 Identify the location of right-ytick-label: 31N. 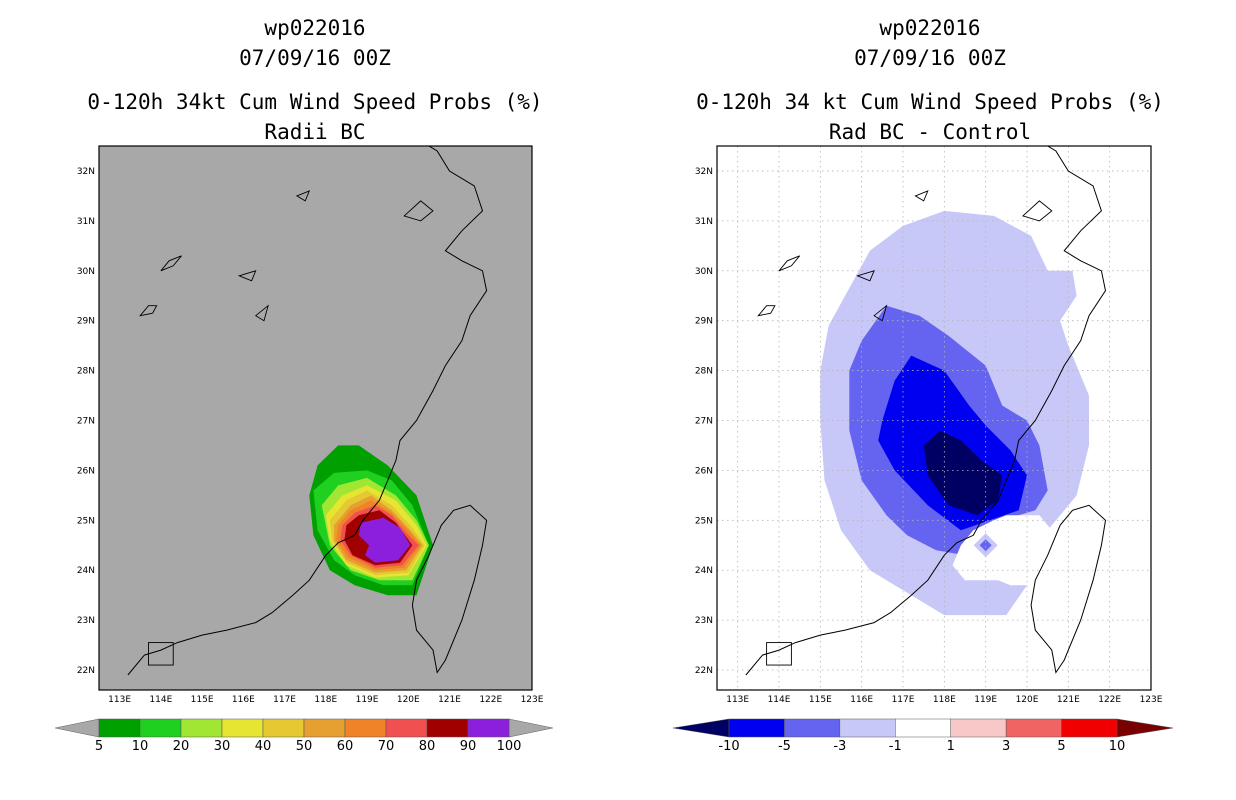
(704, 222).